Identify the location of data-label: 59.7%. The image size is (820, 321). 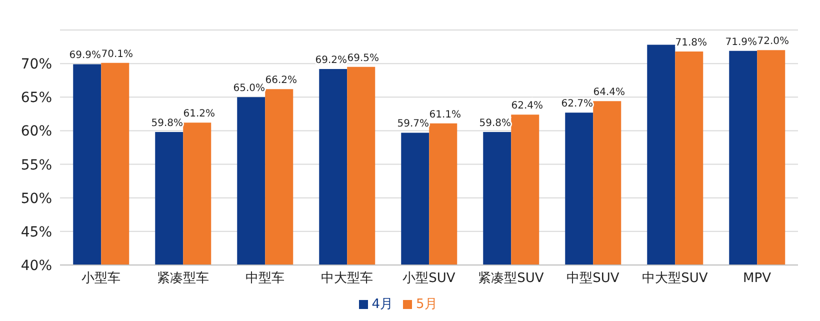
(413, 124).